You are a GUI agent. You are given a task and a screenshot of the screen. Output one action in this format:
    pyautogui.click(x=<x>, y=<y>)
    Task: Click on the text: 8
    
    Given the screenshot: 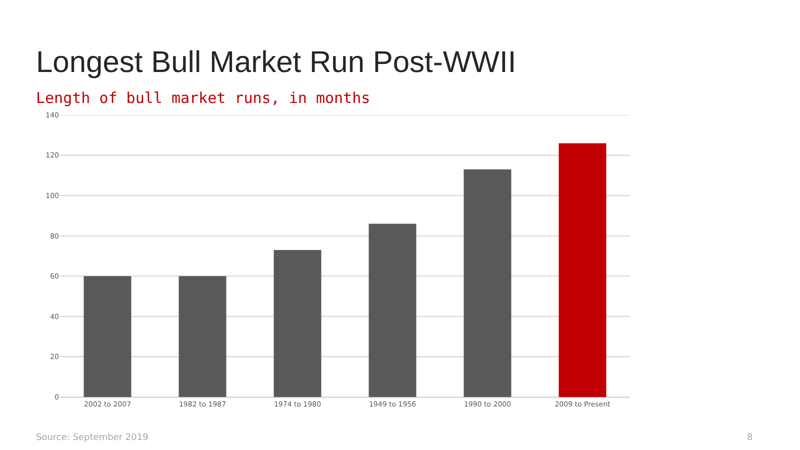 What is the action you would take?
    pyautogui.click(x=750, y=438)
    